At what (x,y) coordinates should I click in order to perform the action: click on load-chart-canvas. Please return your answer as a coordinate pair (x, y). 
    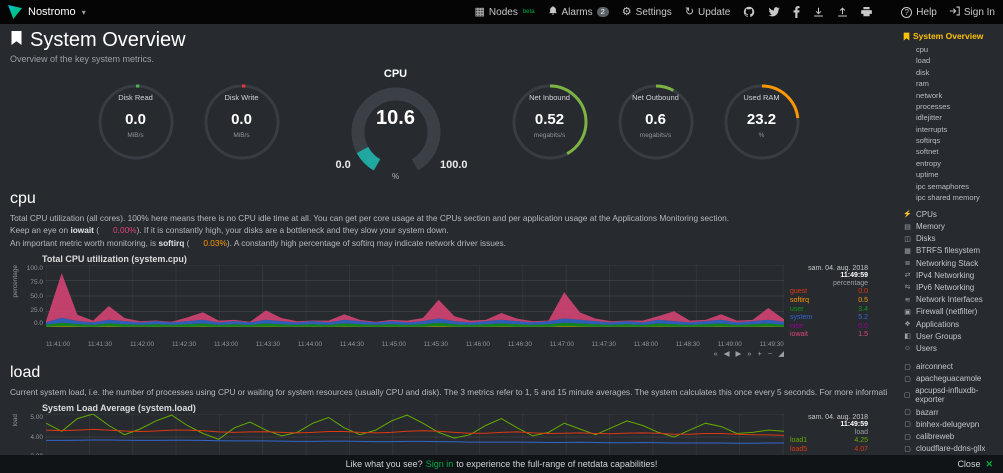
    Looking at the image, I should click on (415, 437).